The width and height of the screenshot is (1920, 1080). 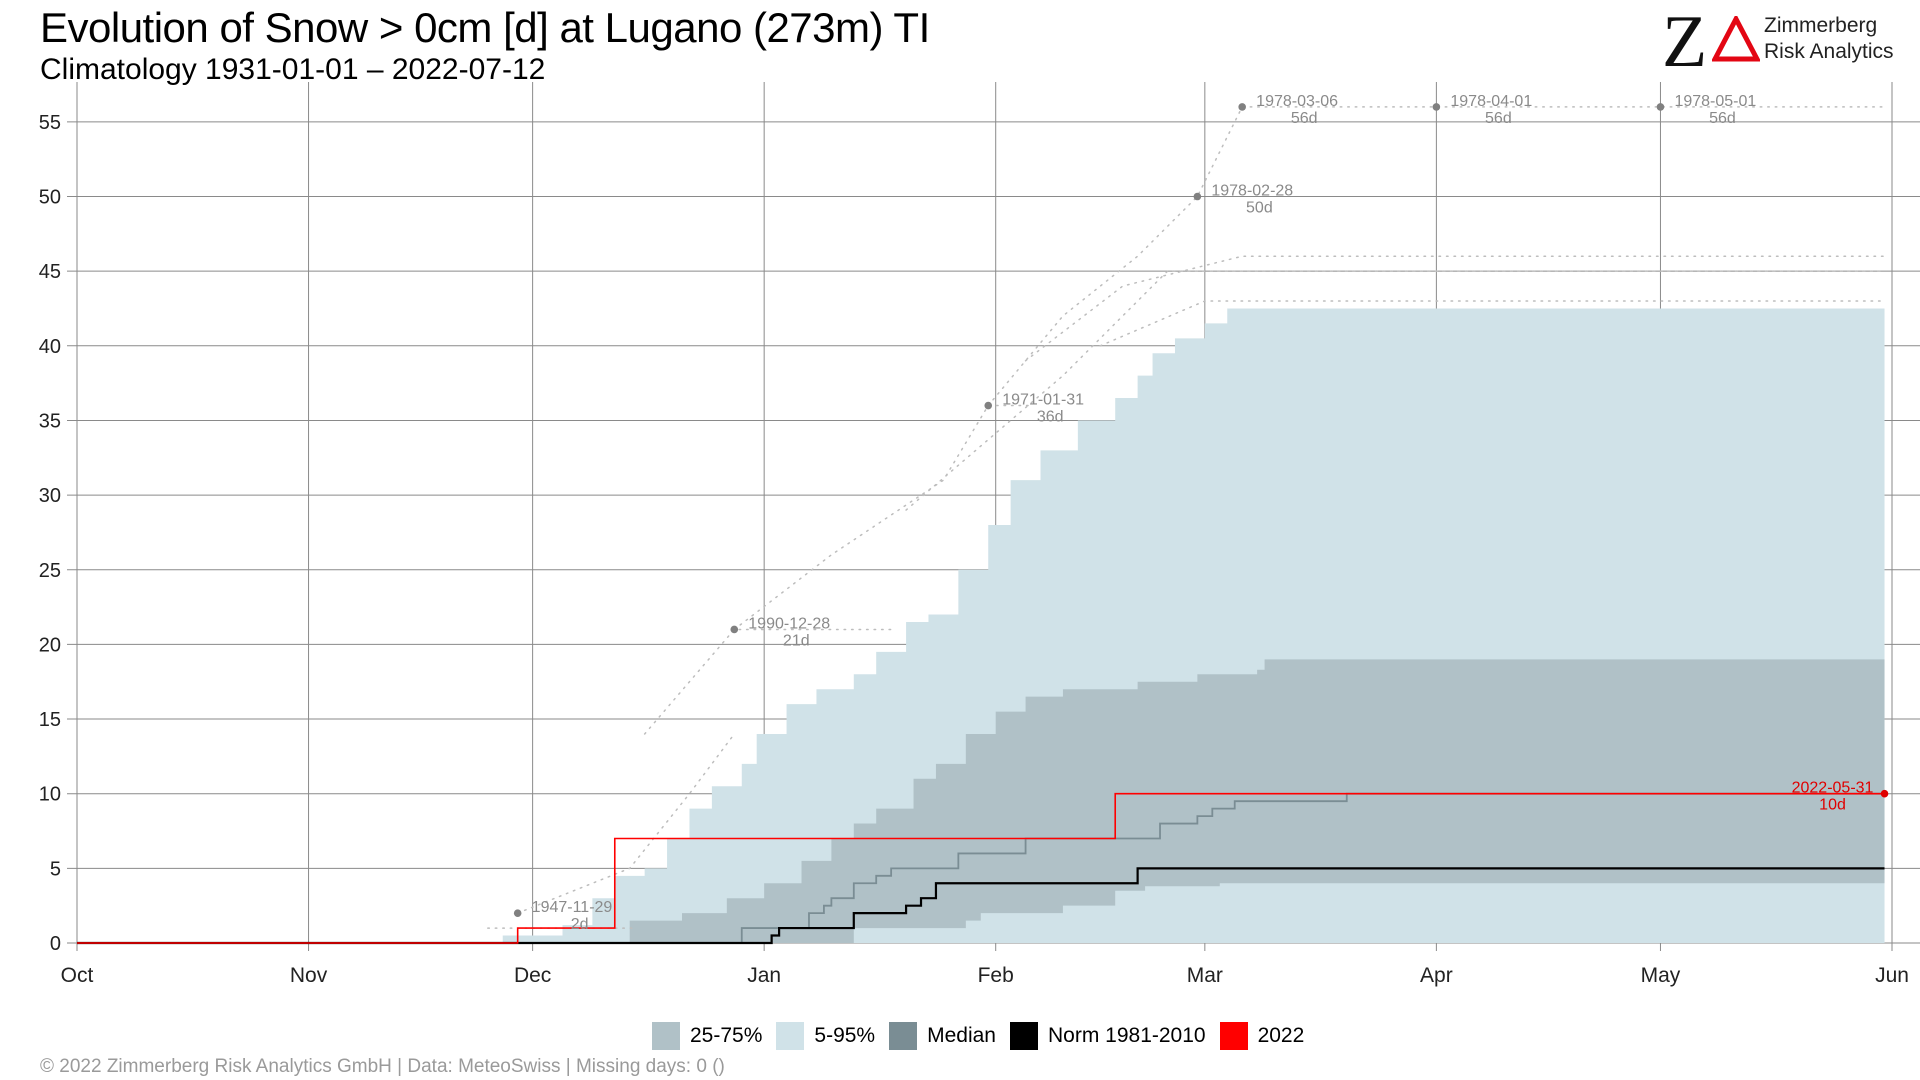 I want to click on y-tick-label: 25, so click(x=50, y=571).